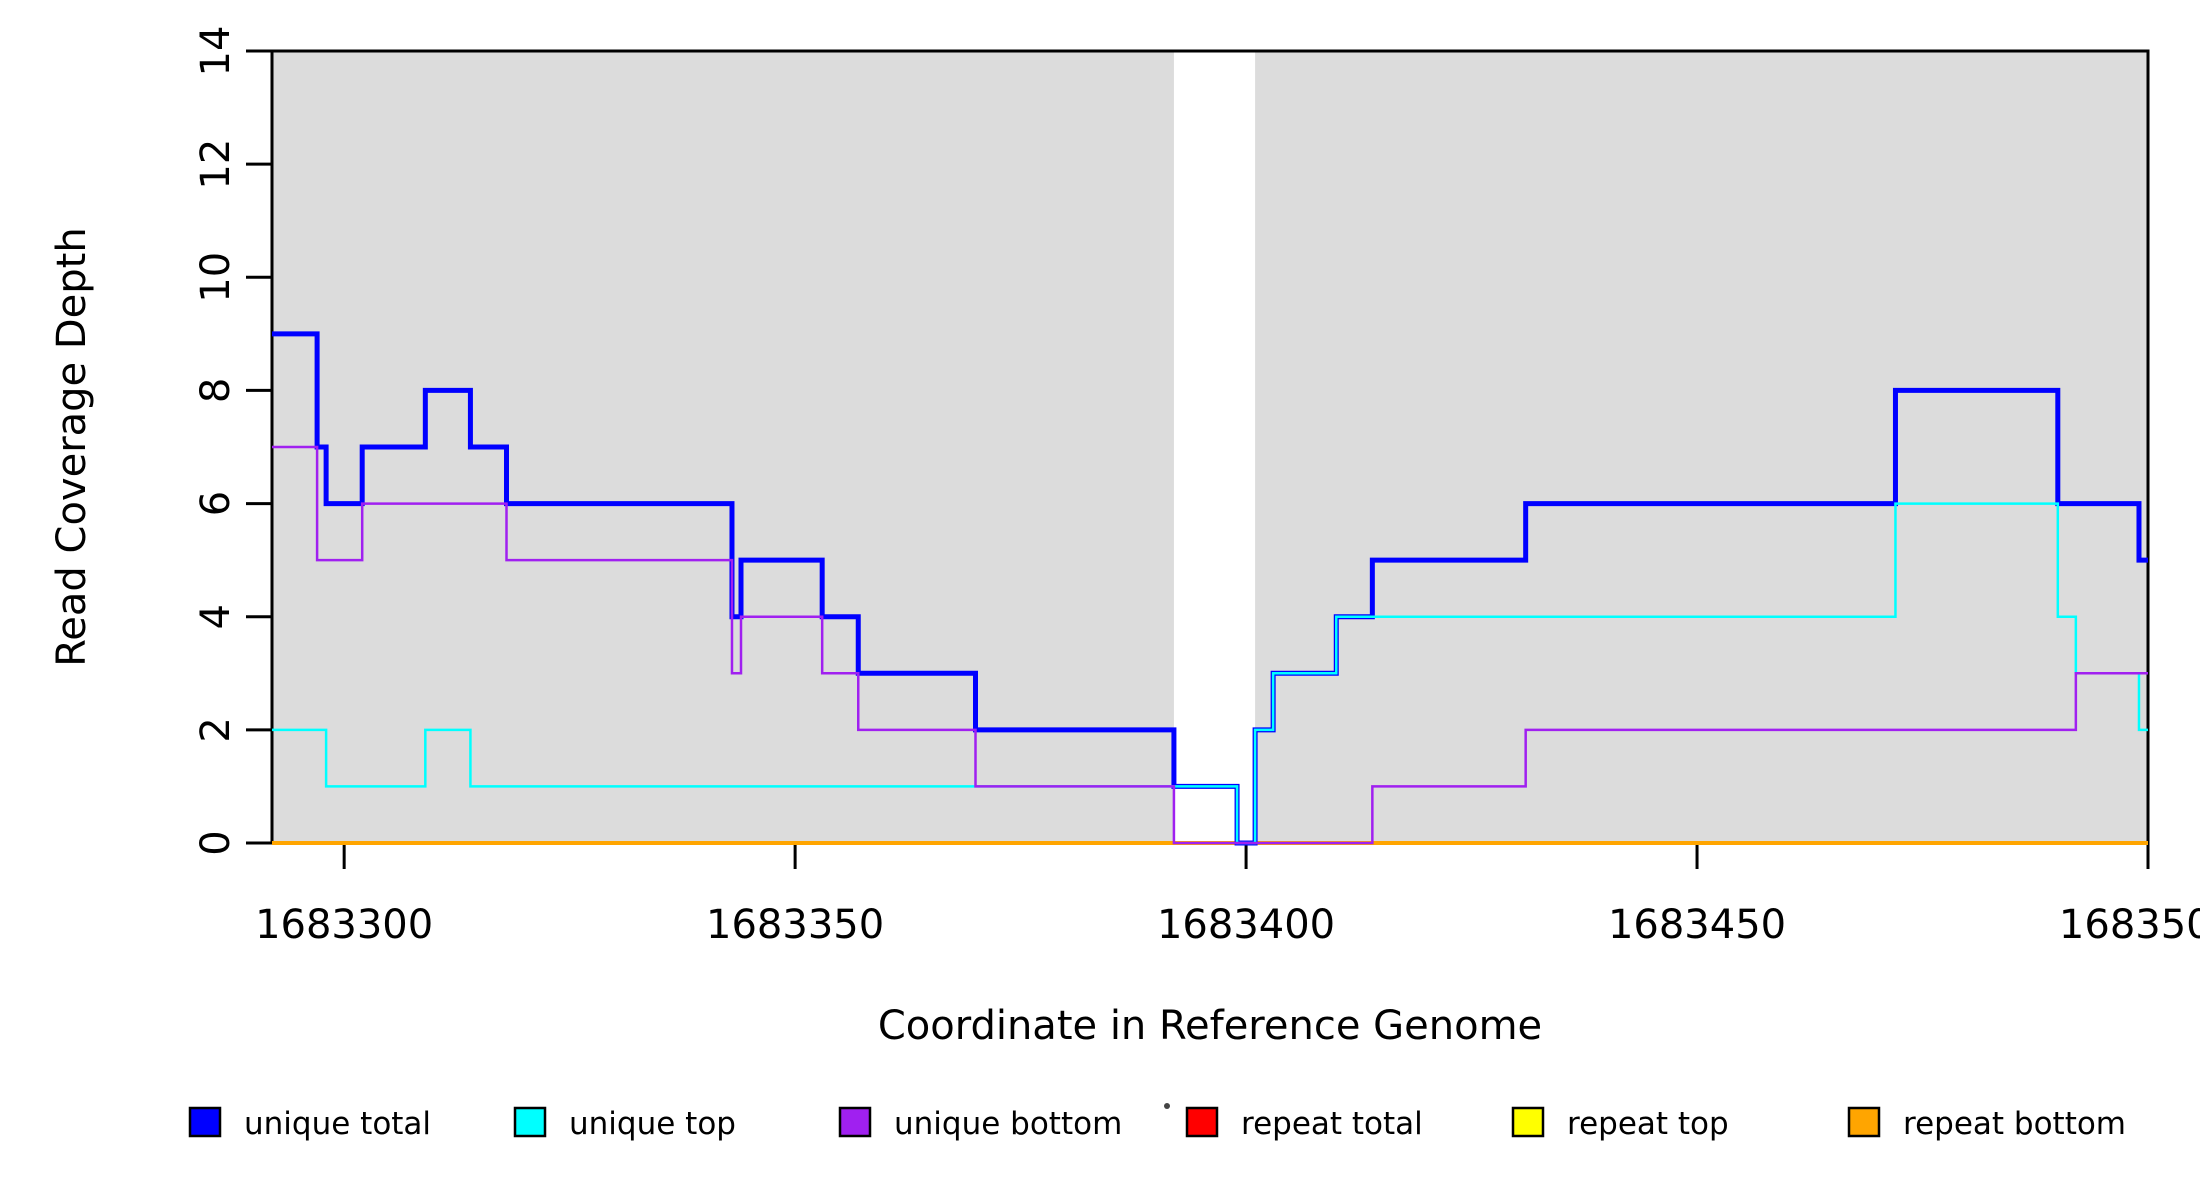  I want to click on y-tick-label: 14, so click(216, 51).